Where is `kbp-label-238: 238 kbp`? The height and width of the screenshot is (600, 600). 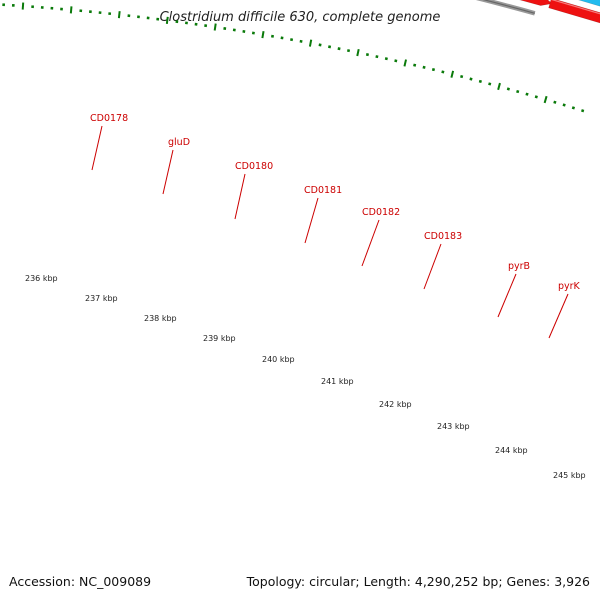
kbp-label-238: 238 kbp is located at coordinates (160, 318).